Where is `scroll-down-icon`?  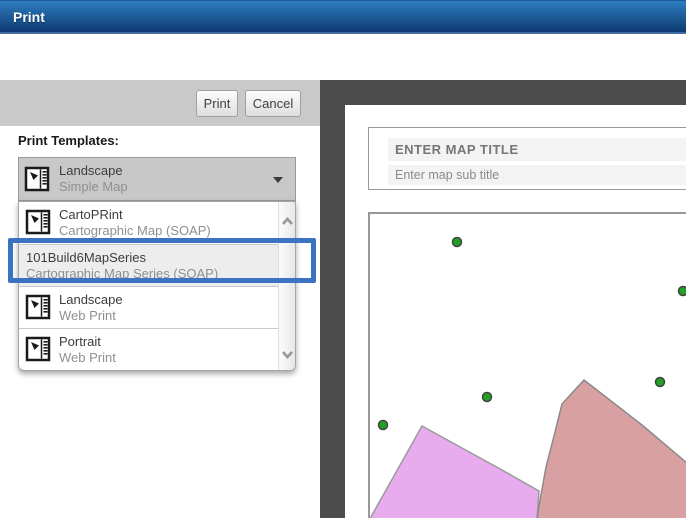 scroll-down-icon is located at coordinates (287, 355).